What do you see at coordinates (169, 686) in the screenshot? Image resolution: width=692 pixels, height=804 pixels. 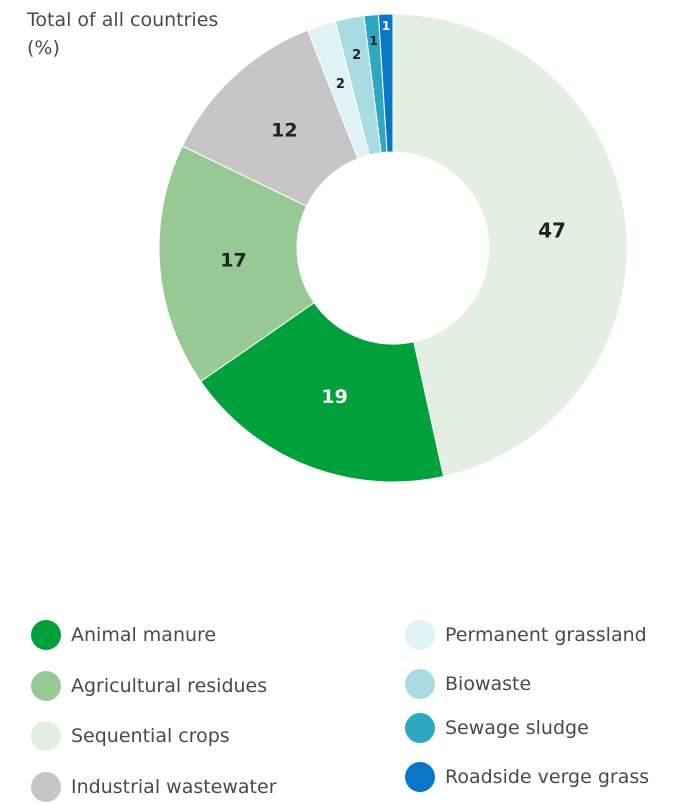 I see `legend-label: Agricultural residues` at bounding box center [169, 686].